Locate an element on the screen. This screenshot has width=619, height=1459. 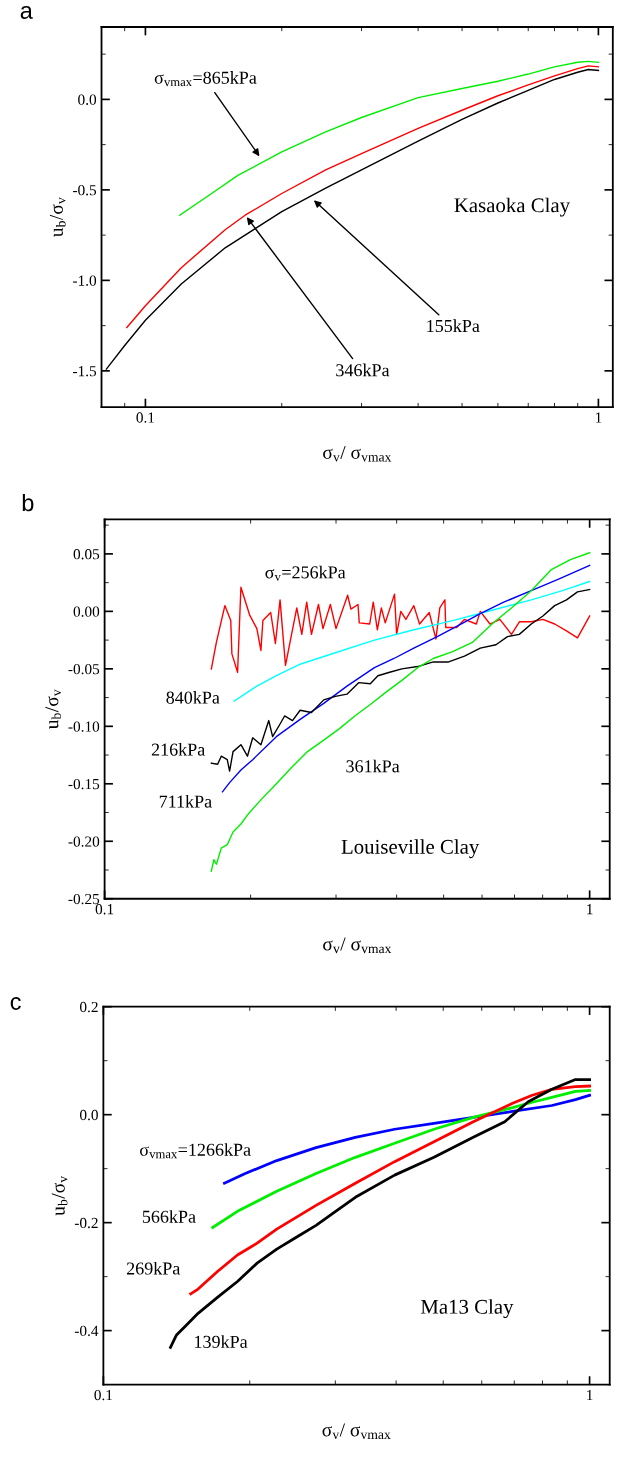
y-tick-label: -0.20 is located at coordinates (84, 841).